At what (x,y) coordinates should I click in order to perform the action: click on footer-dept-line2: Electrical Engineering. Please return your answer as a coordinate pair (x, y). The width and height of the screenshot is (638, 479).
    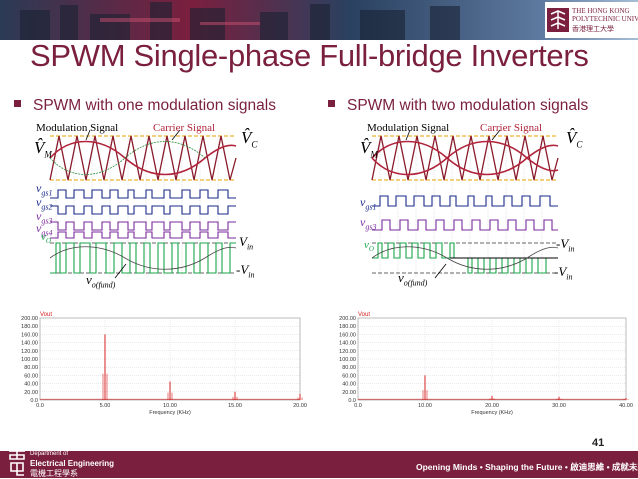
    Looking at the image, I should click on (72, 463).